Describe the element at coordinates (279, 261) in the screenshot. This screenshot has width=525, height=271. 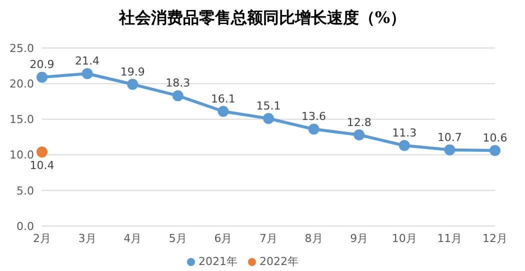
I see `legend-label: 2022年` at that location.